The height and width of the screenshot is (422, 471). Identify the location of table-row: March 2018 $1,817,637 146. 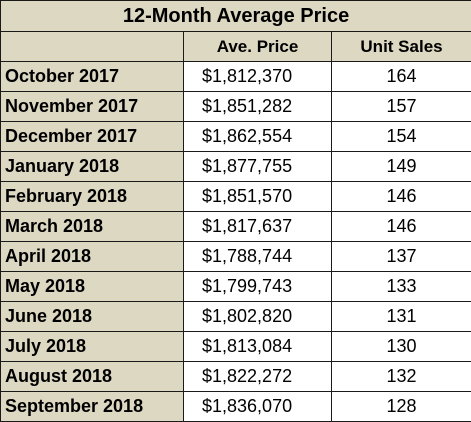
(236, 227).